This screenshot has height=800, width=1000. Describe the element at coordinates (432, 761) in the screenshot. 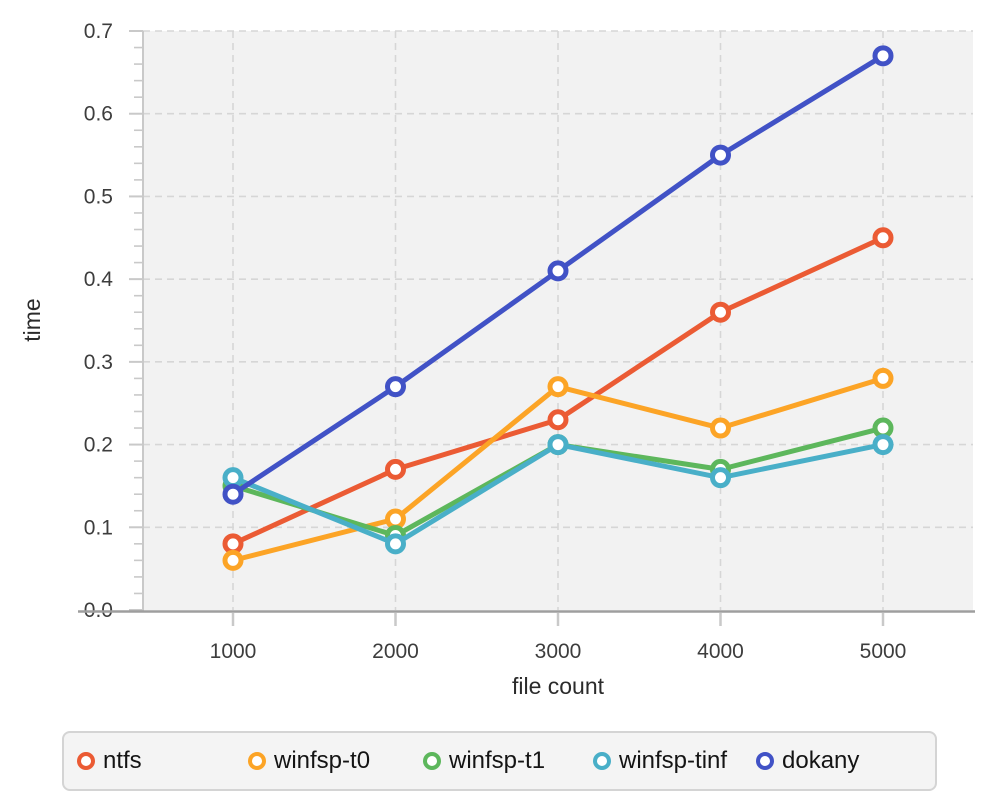

I see `winfsp-t1-marker-icon` at that location.